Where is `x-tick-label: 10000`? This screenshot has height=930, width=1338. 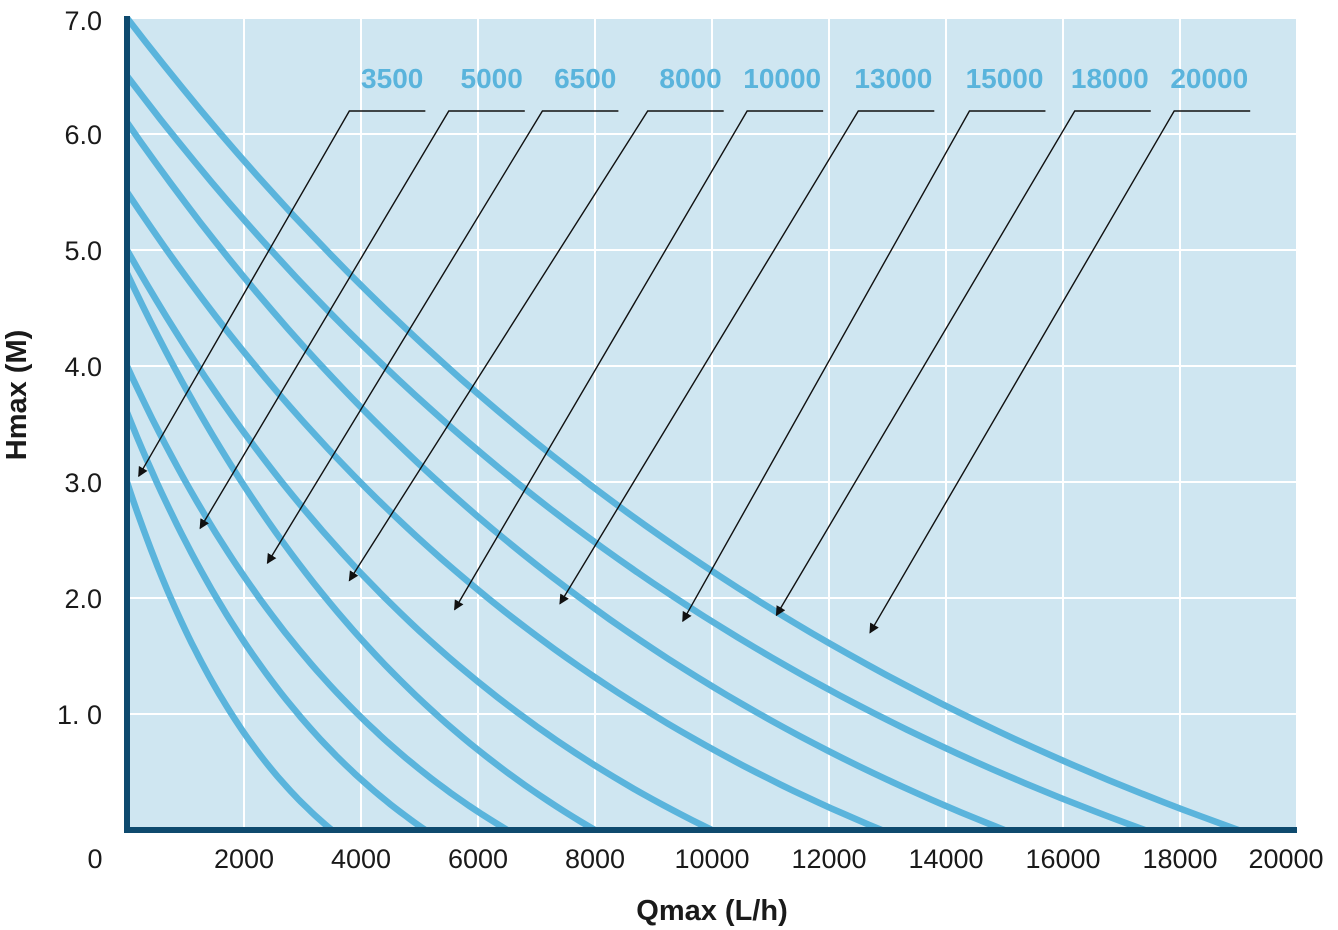
x-tick-label: 10000 is located at coordinates (711, 859).